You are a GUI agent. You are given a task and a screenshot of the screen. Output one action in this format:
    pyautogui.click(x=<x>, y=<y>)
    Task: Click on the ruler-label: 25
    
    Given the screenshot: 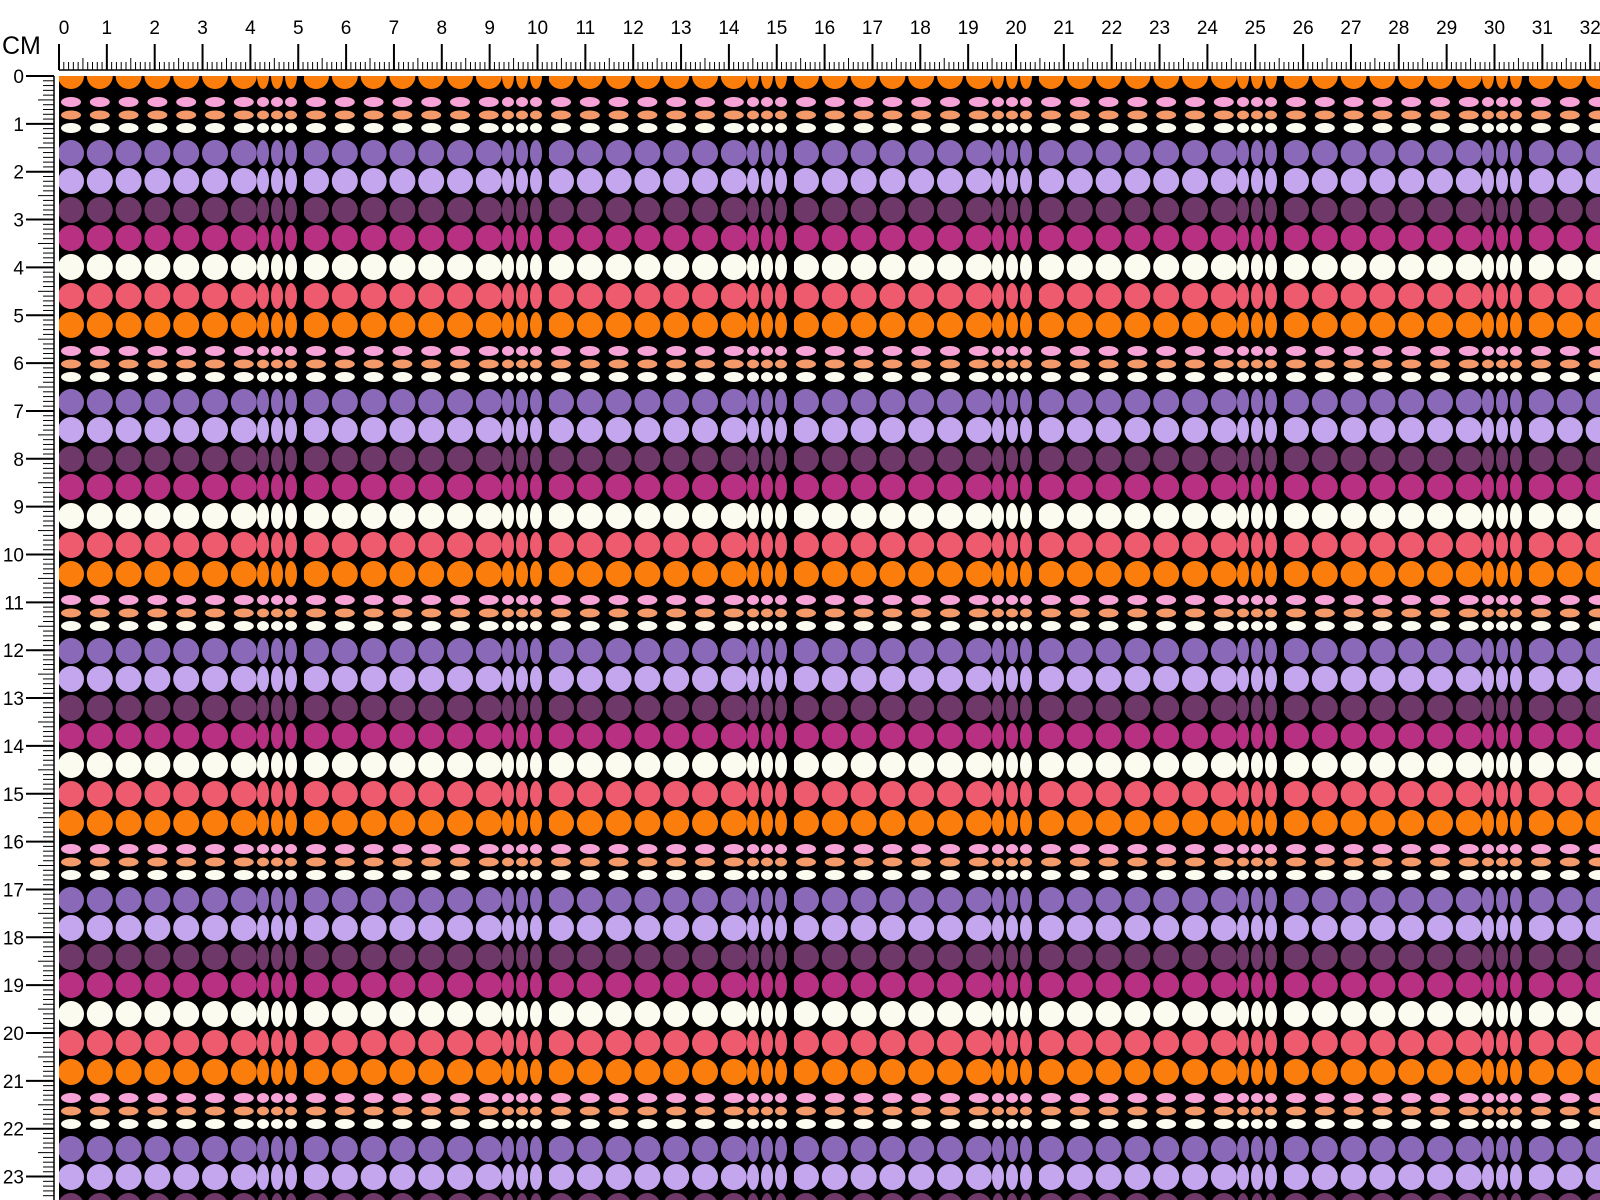 What is the action you would take?
    pyautogui.click(x=1255, y=28)
    